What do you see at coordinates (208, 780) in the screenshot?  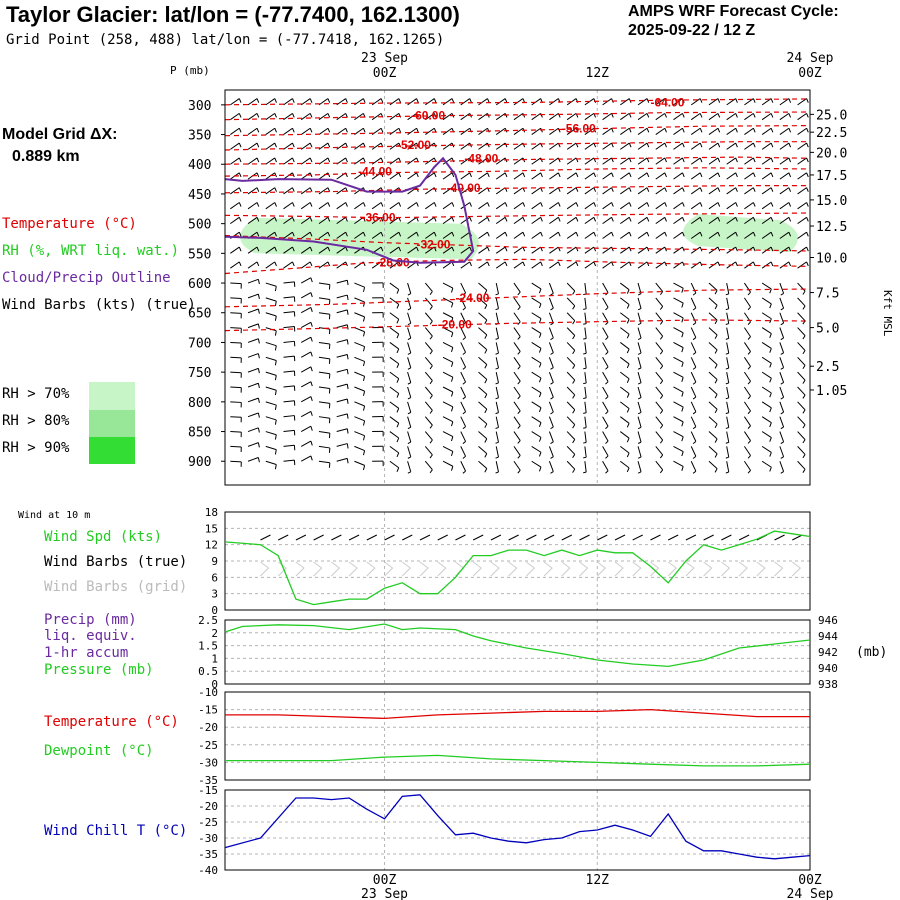 I see `temp-panel-ytick-label: -35` at bounding box center [208, 780].